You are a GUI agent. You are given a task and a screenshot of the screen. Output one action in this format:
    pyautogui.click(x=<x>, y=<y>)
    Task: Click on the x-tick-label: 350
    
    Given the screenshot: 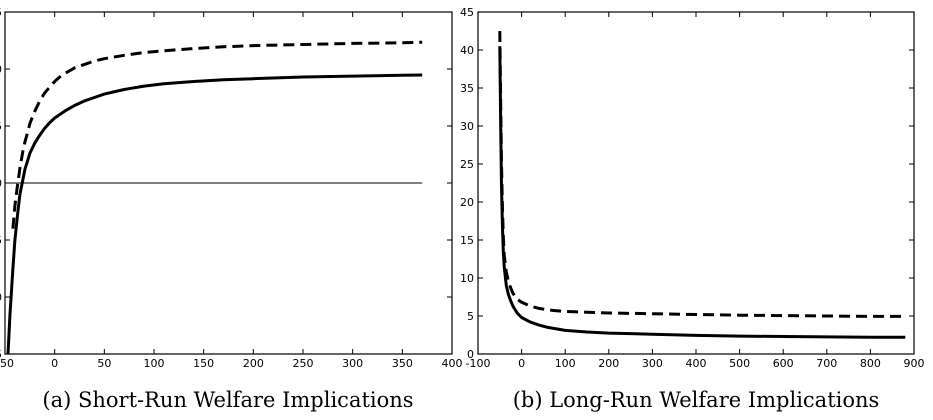 What is the action you would take?
    pyautogui.click(x=402, y=363)
    